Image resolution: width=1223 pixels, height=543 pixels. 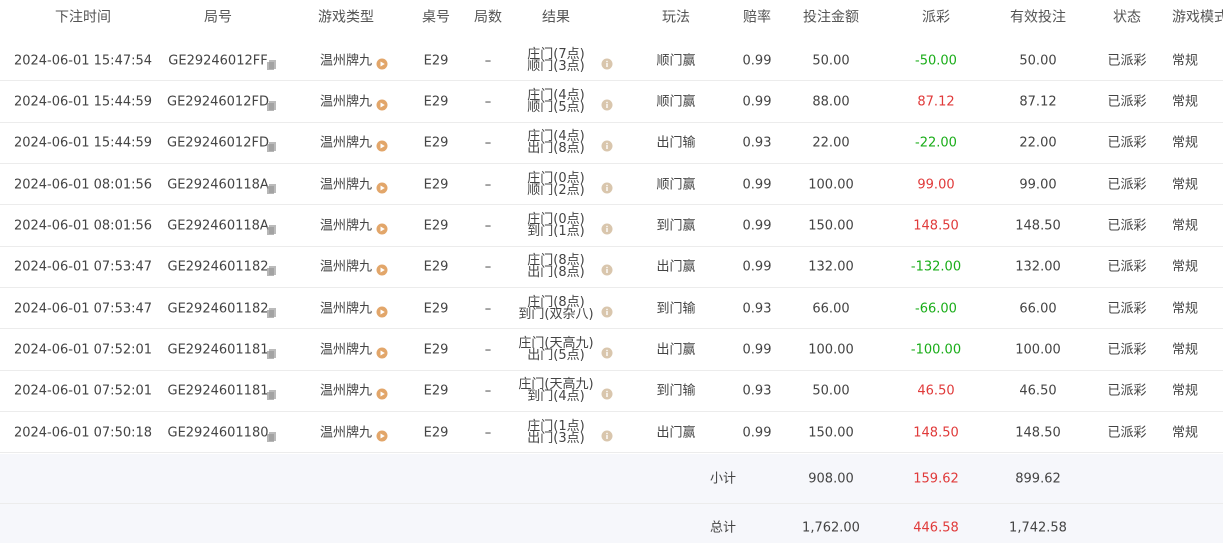 What do you see at coordinates (218, 17) in the screenshot?
I see `column-header: 局号` at bounding box center [218, 17].